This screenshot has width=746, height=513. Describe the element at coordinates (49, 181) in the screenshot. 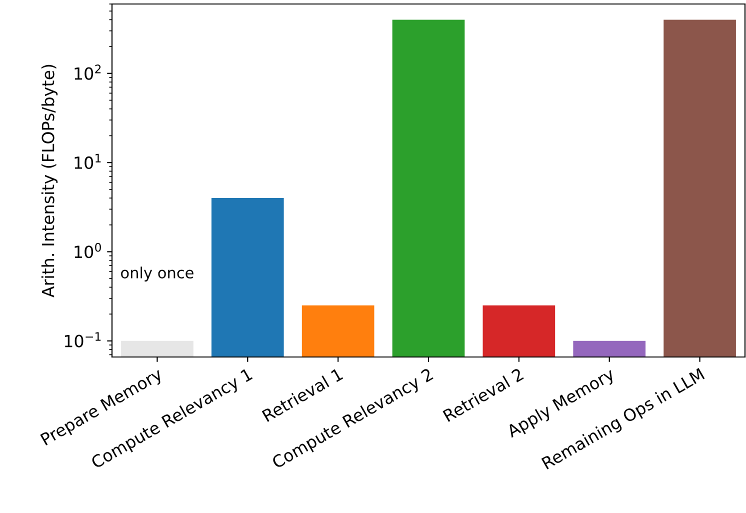

I see `y-axis-title: Arith. Intensity (FLOPs/byte)` at that location.